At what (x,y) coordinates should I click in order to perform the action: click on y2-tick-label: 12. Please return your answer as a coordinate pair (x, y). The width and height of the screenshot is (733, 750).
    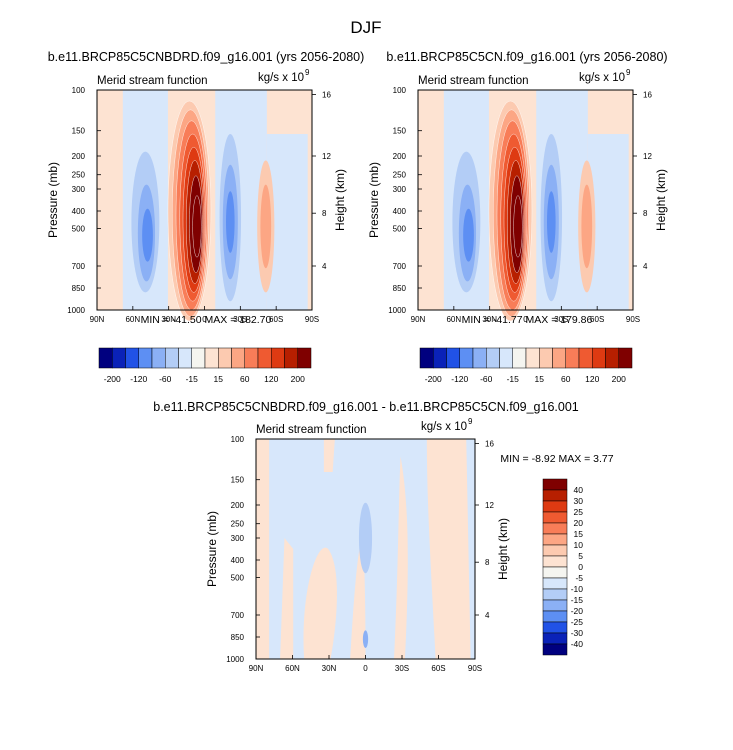
    Looking at the image, I should click on (489, 505).